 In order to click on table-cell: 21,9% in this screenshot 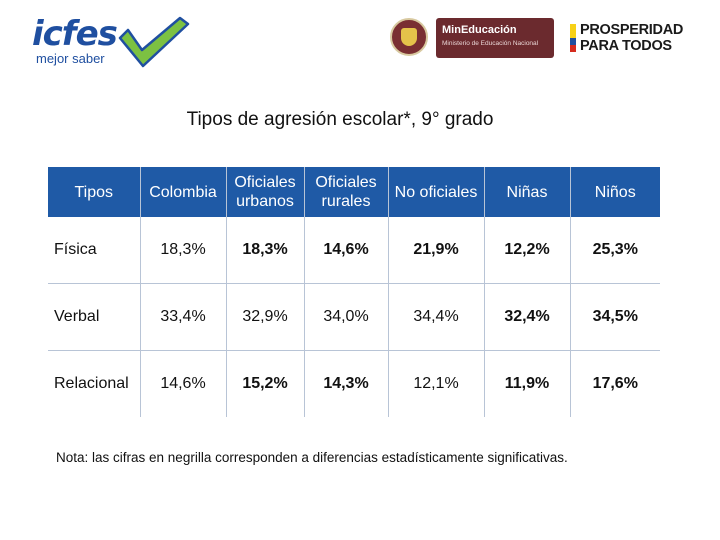, I will do `click(435, 250)`.